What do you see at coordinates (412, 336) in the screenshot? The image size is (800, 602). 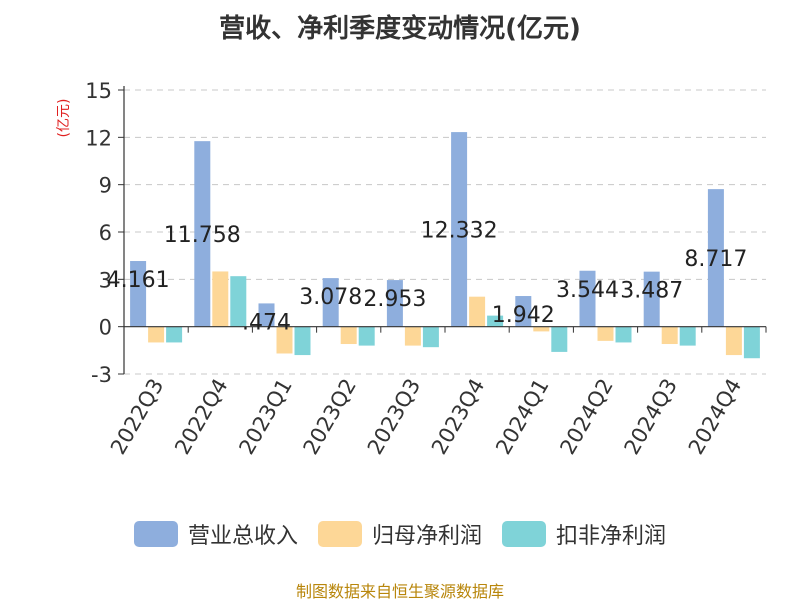 I see `bar-1-2023Q3` at bounding box center [412, 336].